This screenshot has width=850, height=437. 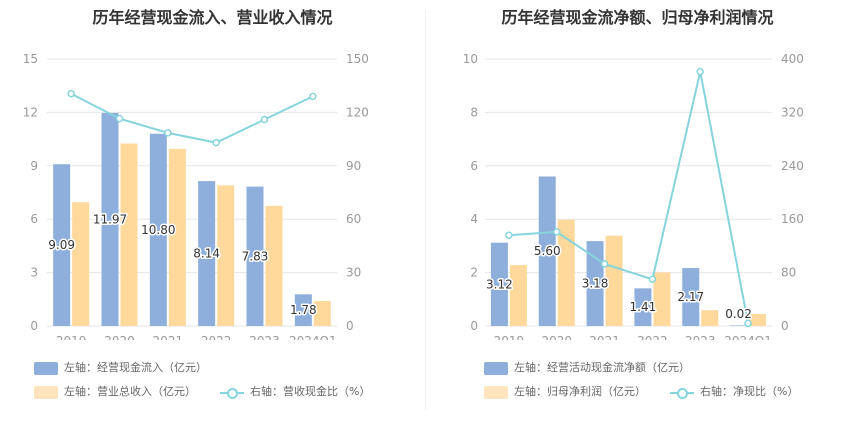 What do you see at coordinates (34, 166) in the screenshot?
I see `left-axis-tick-label: 9` at bounding box center [34, 166].